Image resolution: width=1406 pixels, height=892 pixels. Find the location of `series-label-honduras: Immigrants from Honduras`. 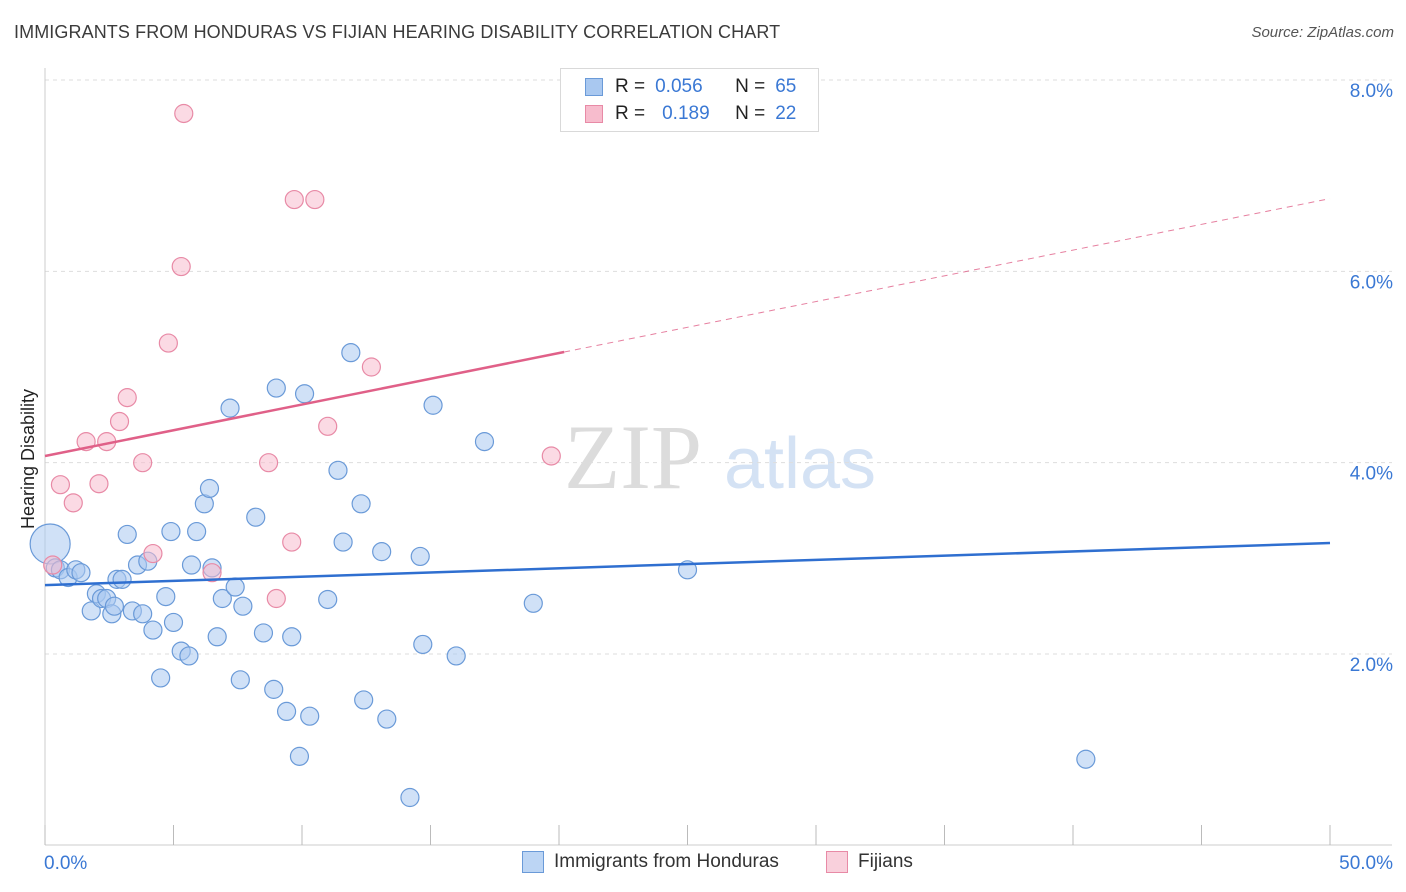

series-label-honduras: Immigrants from Honduras is located at coordinates (666, 861).